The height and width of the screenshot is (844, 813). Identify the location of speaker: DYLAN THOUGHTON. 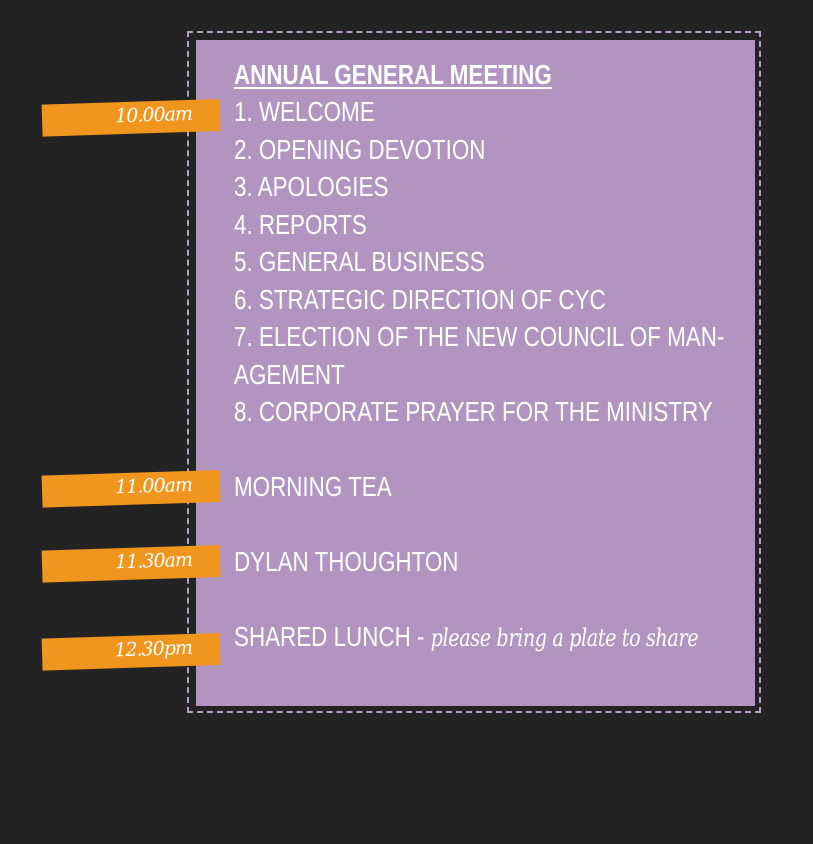
(346, 561).